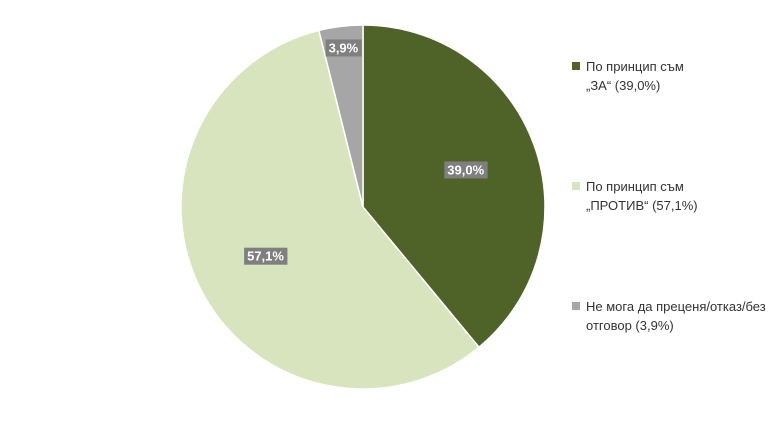  I want to click on data-label-text: 39,0%, so click(465, 169).